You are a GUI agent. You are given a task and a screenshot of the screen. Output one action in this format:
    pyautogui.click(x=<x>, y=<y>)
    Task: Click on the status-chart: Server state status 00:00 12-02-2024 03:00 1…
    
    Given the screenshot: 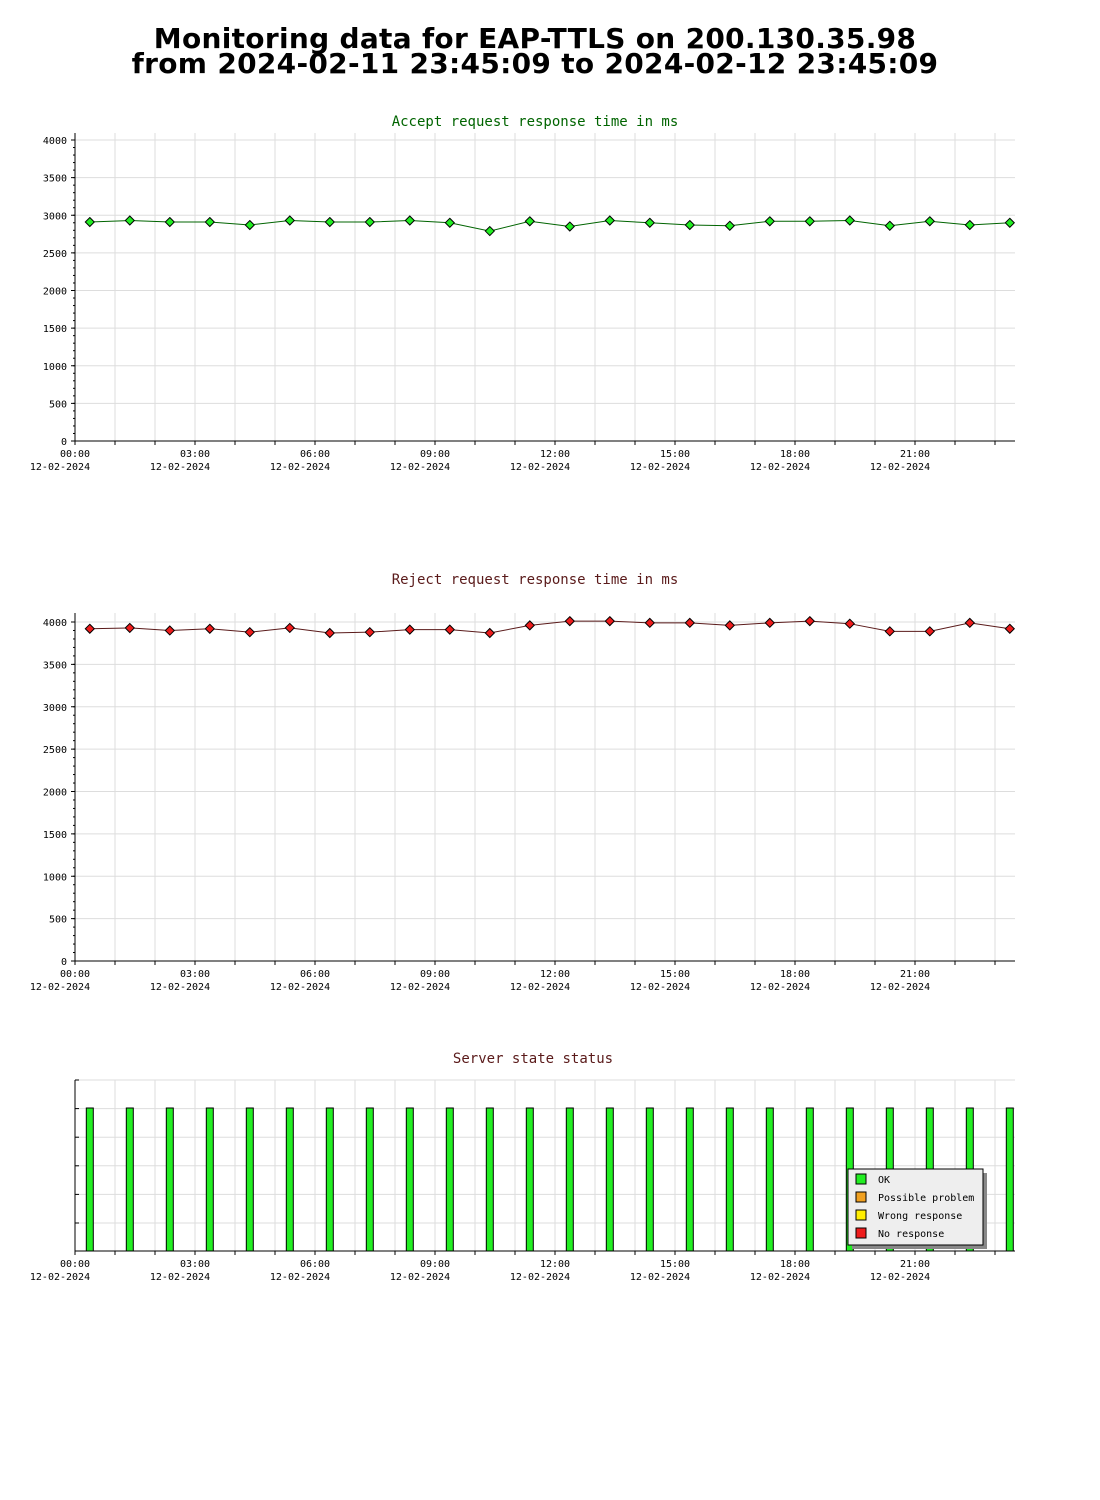 What is the action you would take?
    pyautogui.click(x=522, y=1167)
    